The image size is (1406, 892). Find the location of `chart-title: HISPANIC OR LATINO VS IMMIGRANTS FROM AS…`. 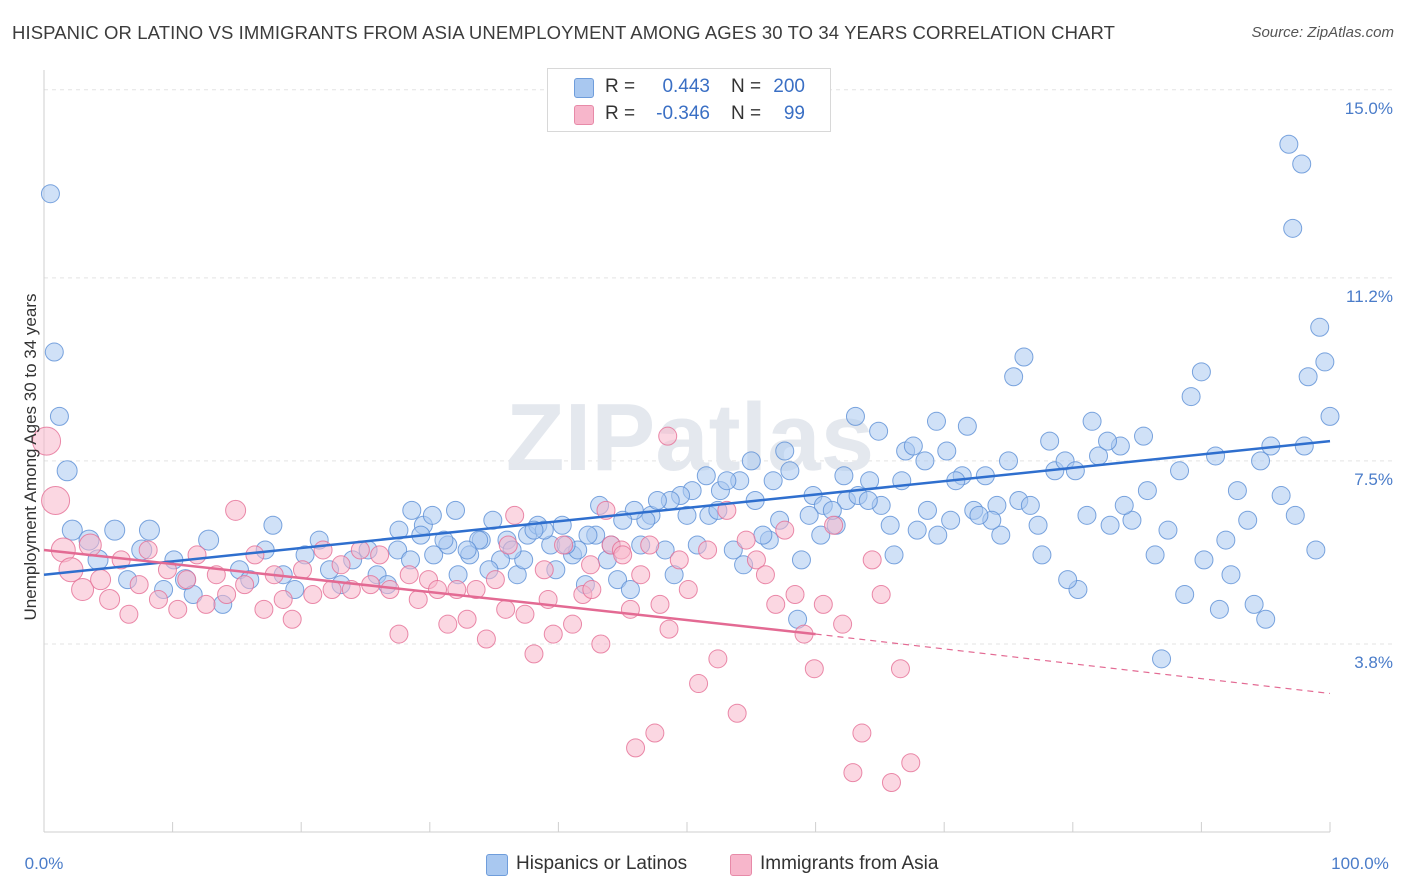

chart-title: HISPANIC OR LATINO VS IMMIGRANTS FROM AS… is located at coordinates (564, 32).